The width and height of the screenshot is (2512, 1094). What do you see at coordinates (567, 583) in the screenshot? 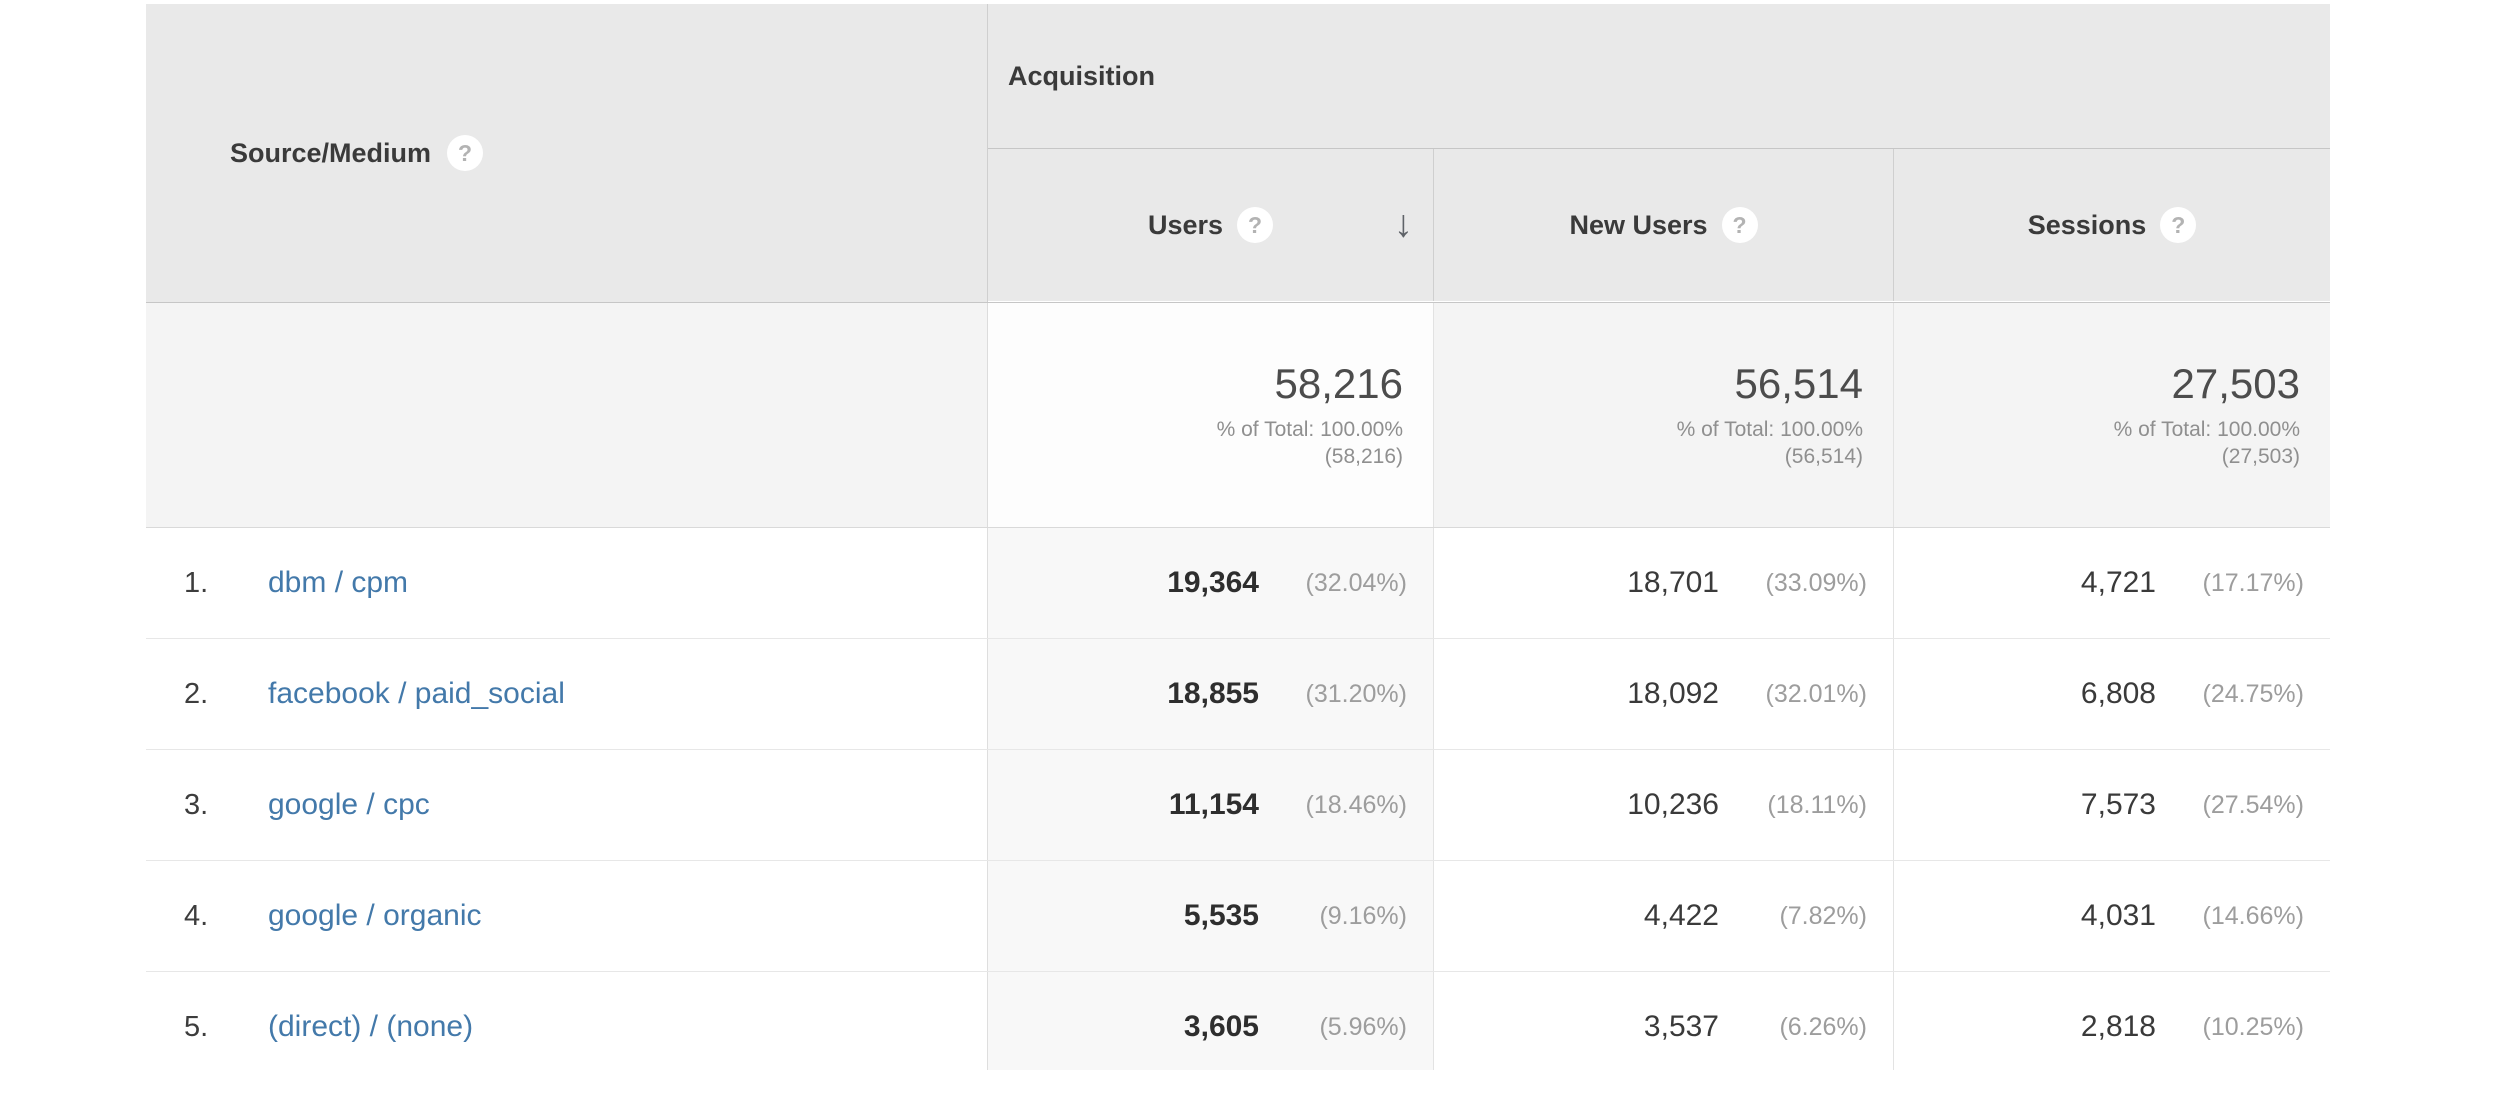
I see `source-medium-cell: 1. dbm / cpm` at bounding box center [567, 583].